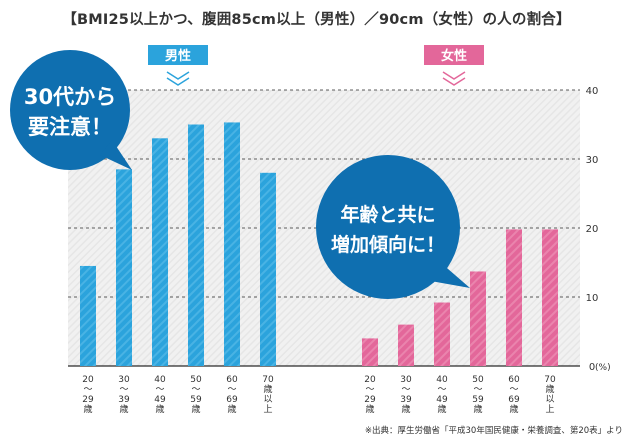 Image resolution: width=633 pixels, height=442 pixels. I want to click on male-category-label: 上, so click(267, 409).